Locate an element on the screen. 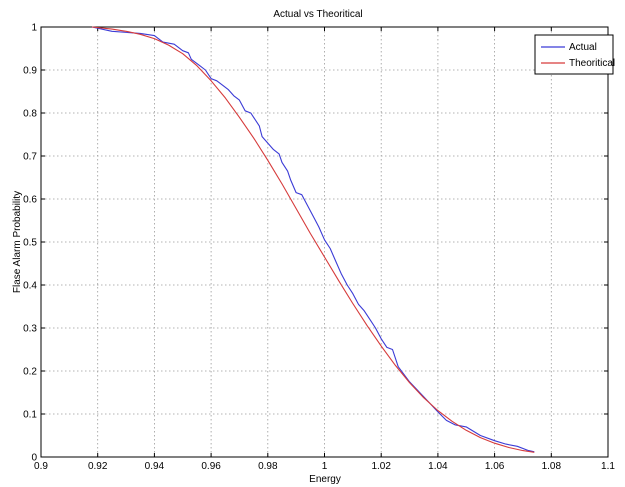 Image resolution: width=625 pixels, height=487 pixels. y-tick-label: 0.7 is located at coordinates (30, 157).